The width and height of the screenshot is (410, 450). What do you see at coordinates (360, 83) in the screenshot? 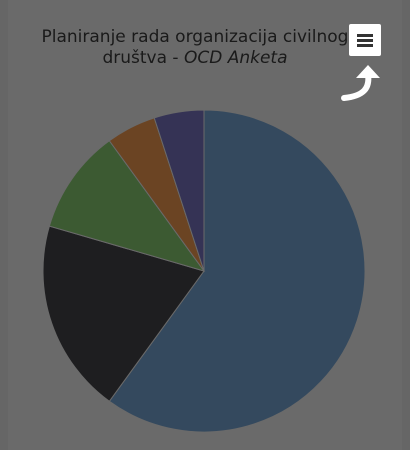
I see `curved-arrow-icon` at bounding box center [360, 83].